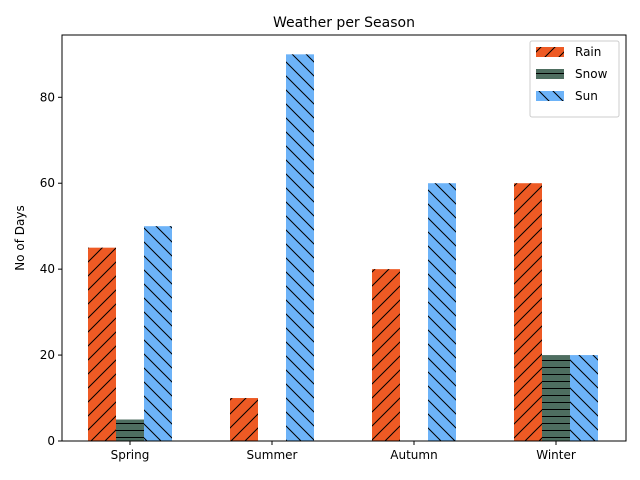  What do you see at coordinates (158, 333) in the screenshot?
I see `bar-hatch-sun-spring` at bounding box center [158, 333].